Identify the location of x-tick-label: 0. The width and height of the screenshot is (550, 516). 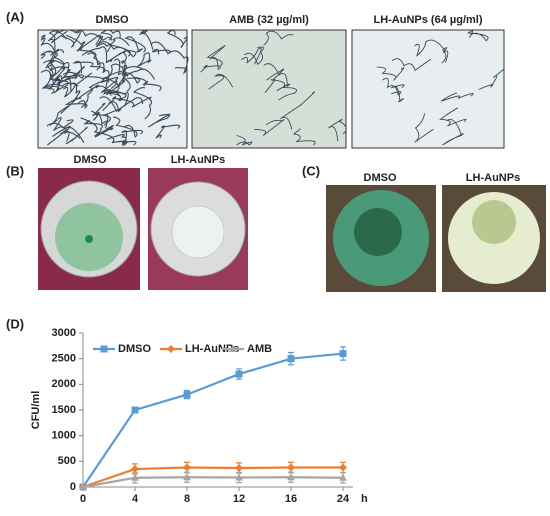
(83, 499).